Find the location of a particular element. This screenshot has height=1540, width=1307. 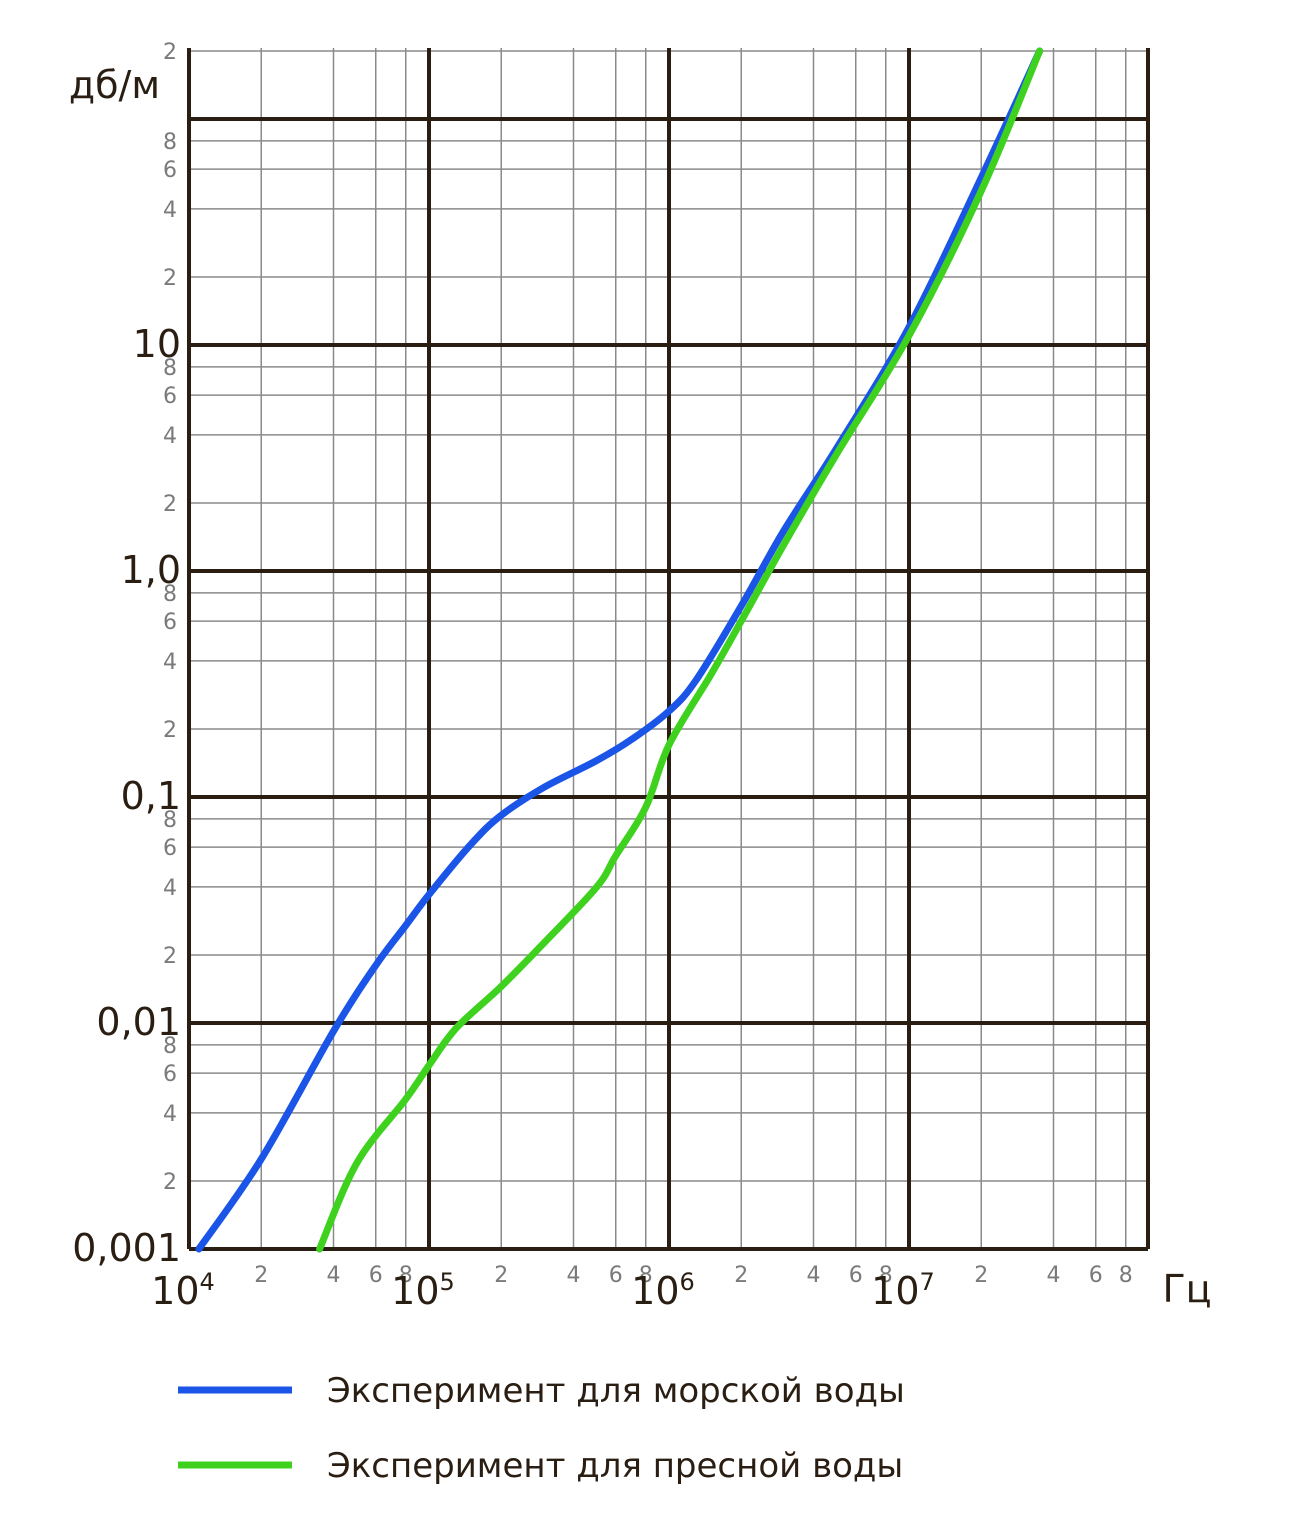

y-major-tick-label: 0,001 is located at coordinates (126, 1248).